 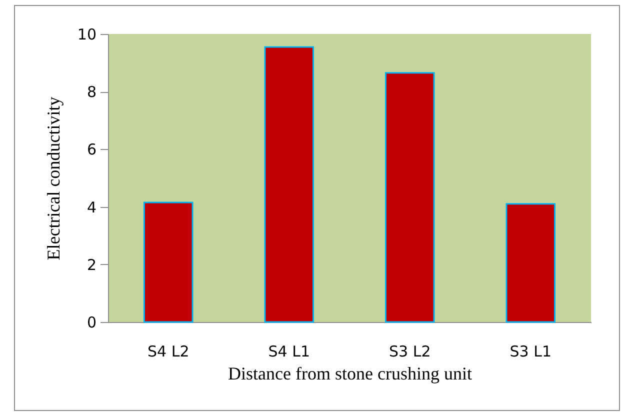 I want to click on y-tick-label: 0, so click(x=91, y=323).